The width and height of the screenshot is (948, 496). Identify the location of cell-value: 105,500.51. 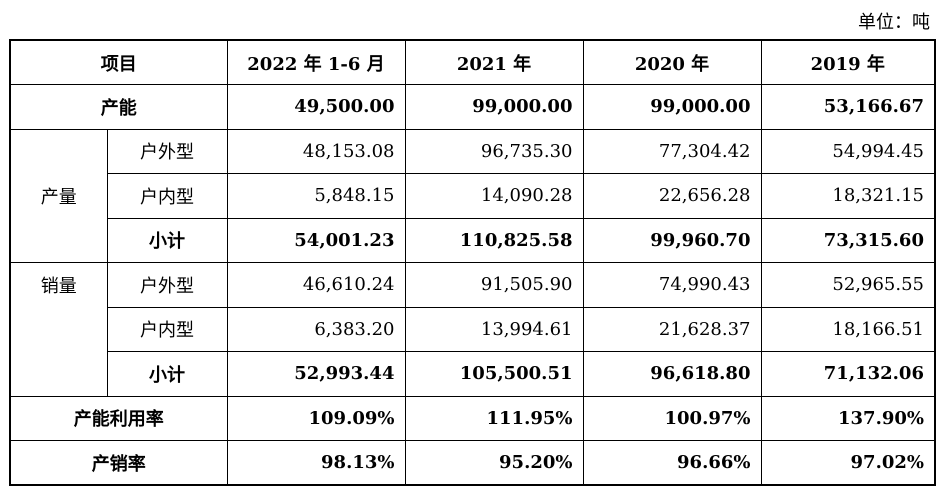
(494, 374).